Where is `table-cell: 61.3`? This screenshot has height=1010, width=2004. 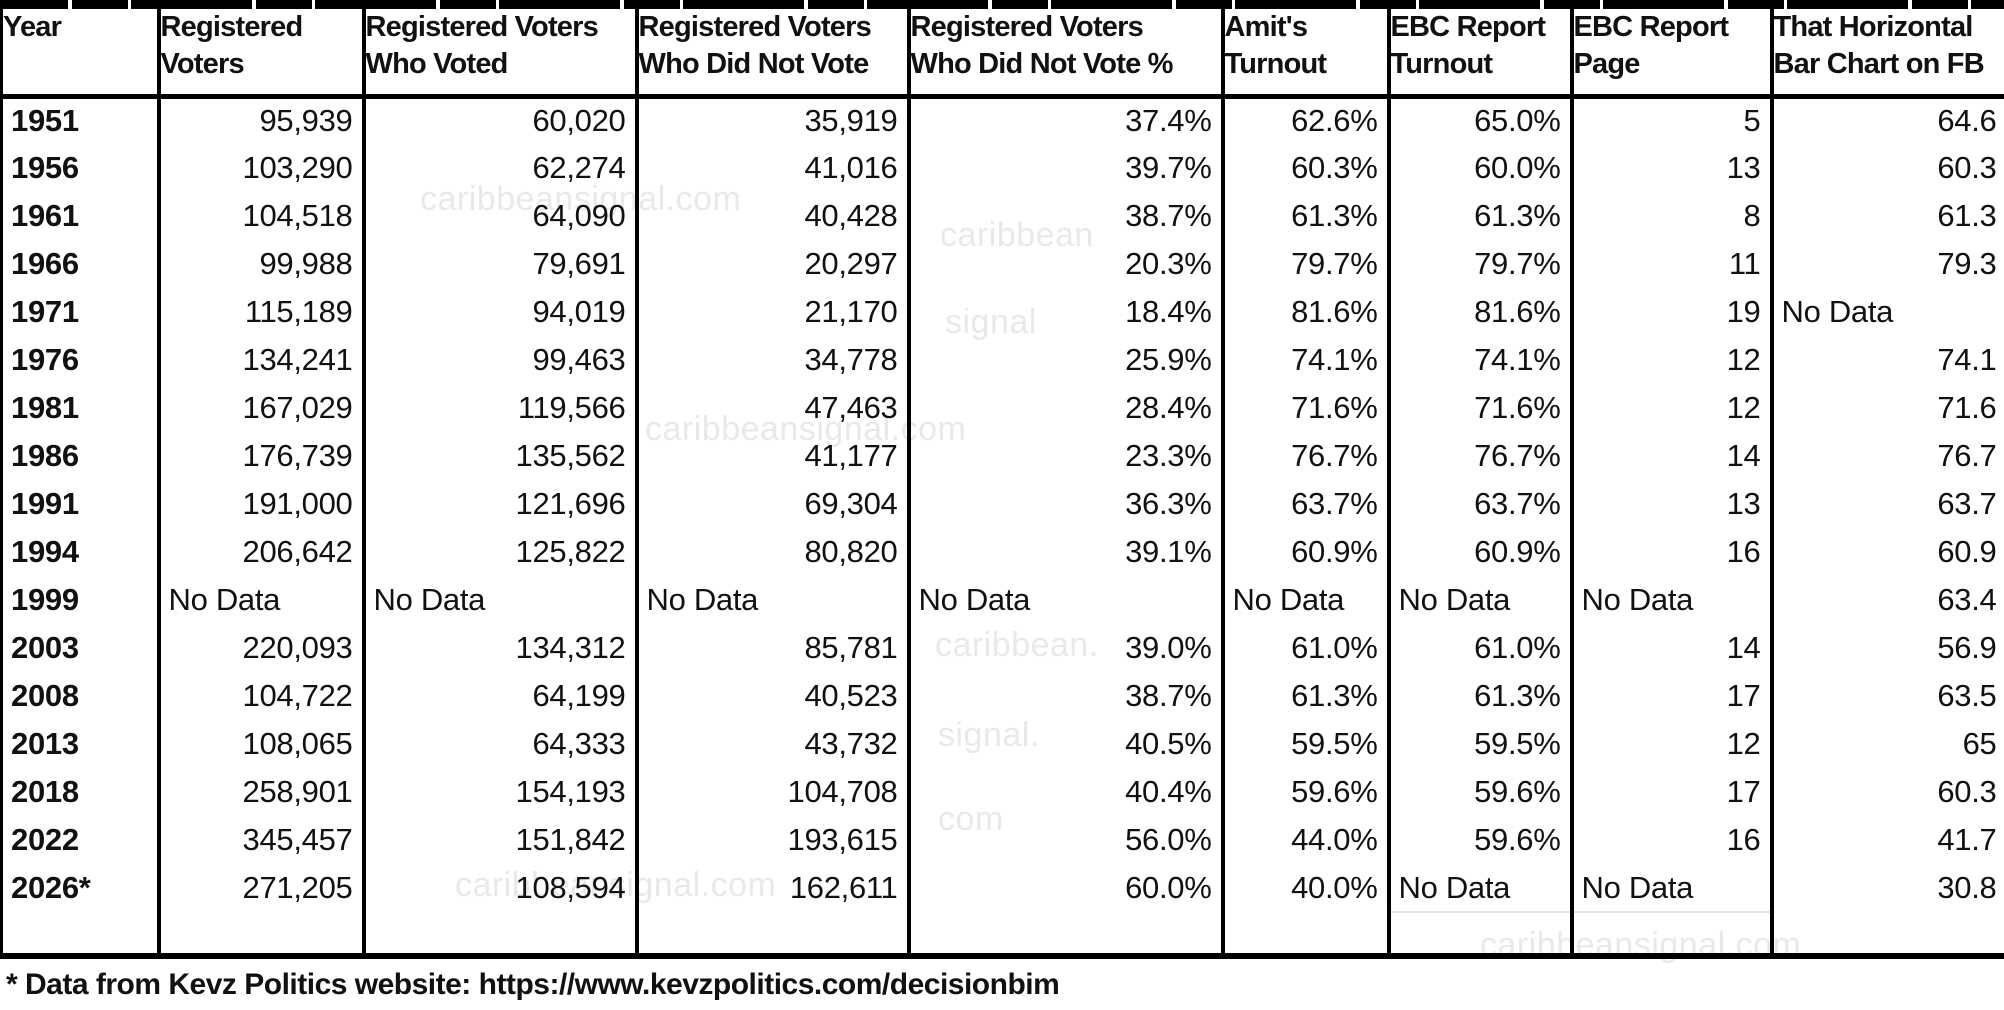 table-cell: 61.3 is located at coordinates (1967, 215).